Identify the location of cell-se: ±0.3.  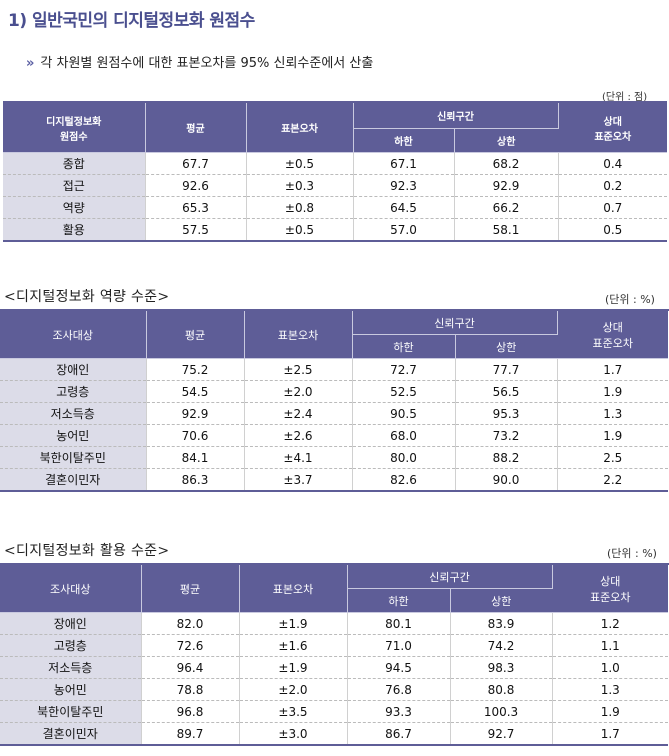
(300, 185).